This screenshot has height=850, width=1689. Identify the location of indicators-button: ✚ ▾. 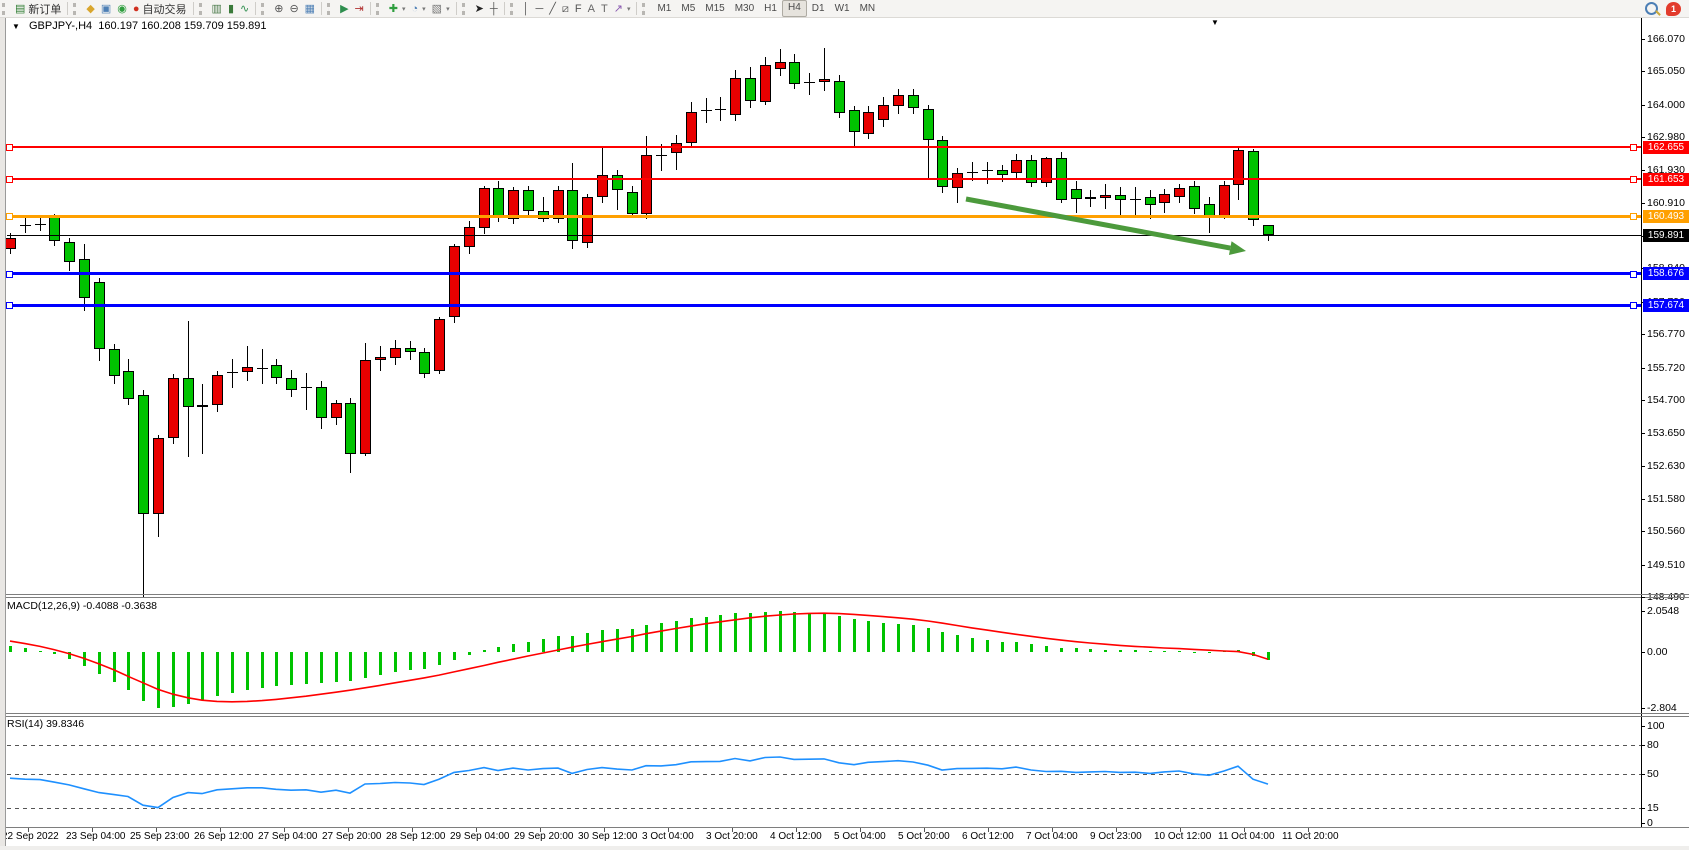
(397, 9).